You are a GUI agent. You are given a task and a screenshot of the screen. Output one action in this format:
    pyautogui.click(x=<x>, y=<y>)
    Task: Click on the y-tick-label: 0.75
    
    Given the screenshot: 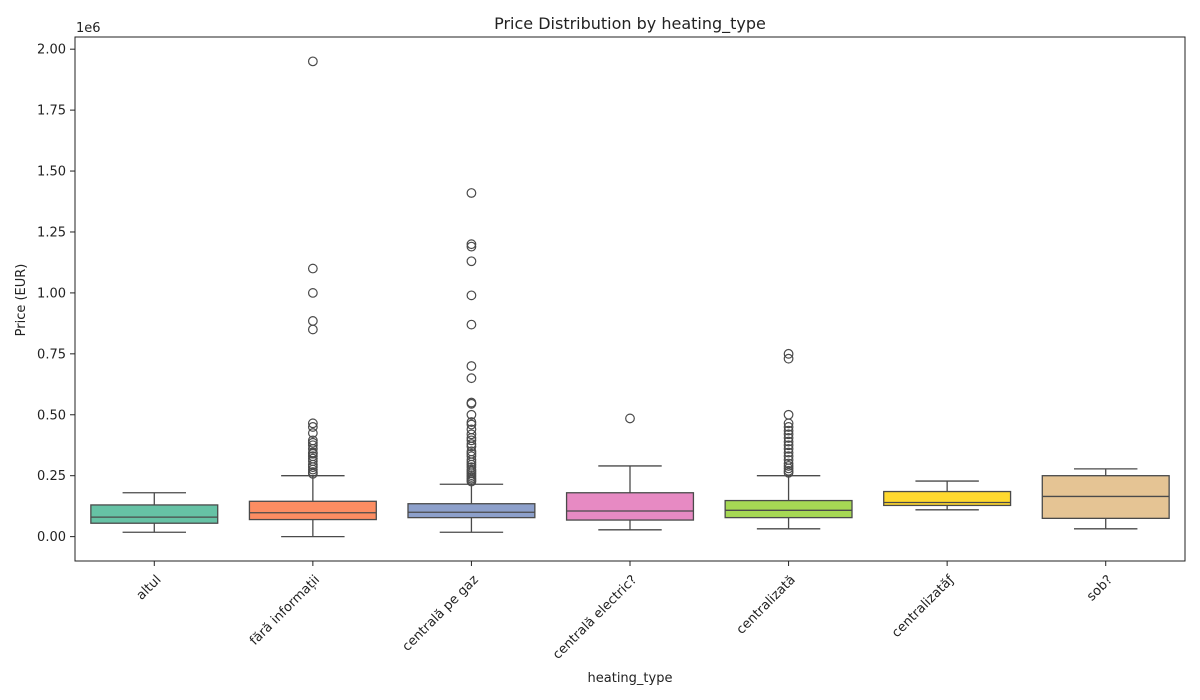 What is the action you would take?
    pyautogui.click(x=51, y=354)
    